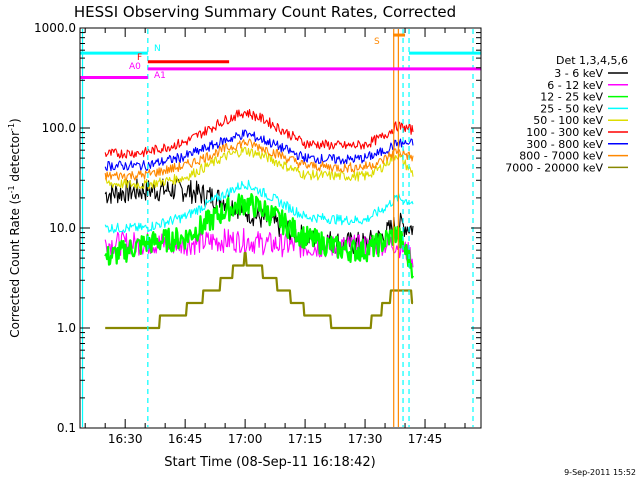 This screenshot has width=640, height=480. I want to click on y-tick-label: 1000.0, so click(55, 28).